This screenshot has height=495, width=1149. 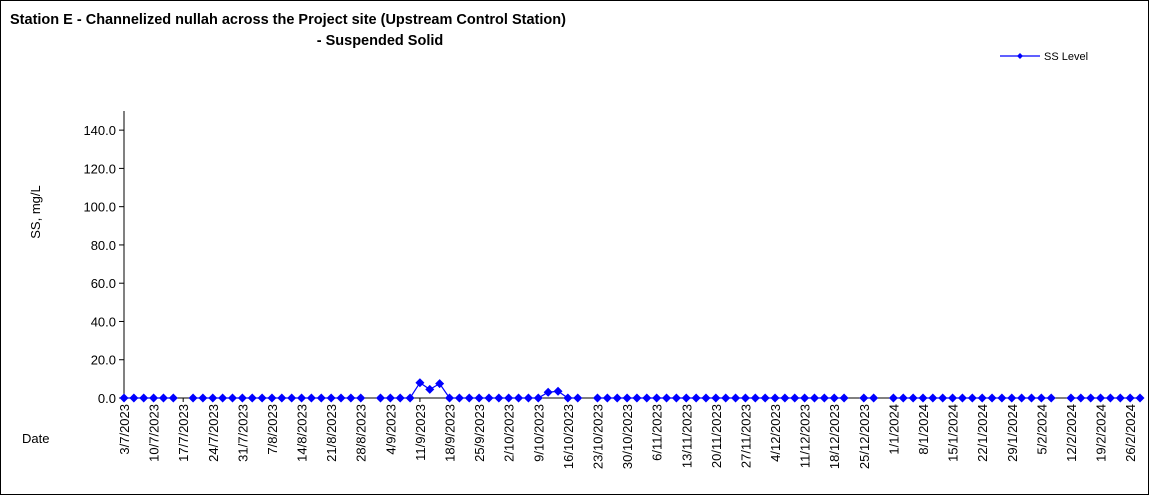 I want to click on y-tick-label: 0.0, so click(x=107, y=398).